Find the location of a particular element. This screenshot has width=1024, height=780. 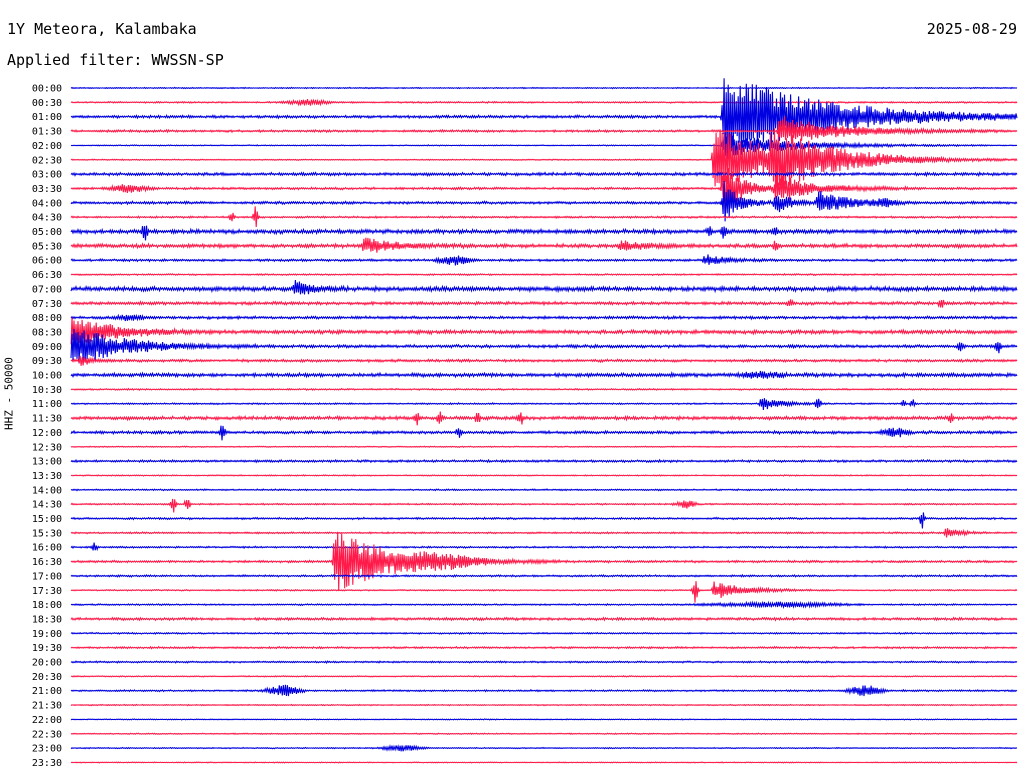

time-label: 18:30 is located at coordinates (47, 619).